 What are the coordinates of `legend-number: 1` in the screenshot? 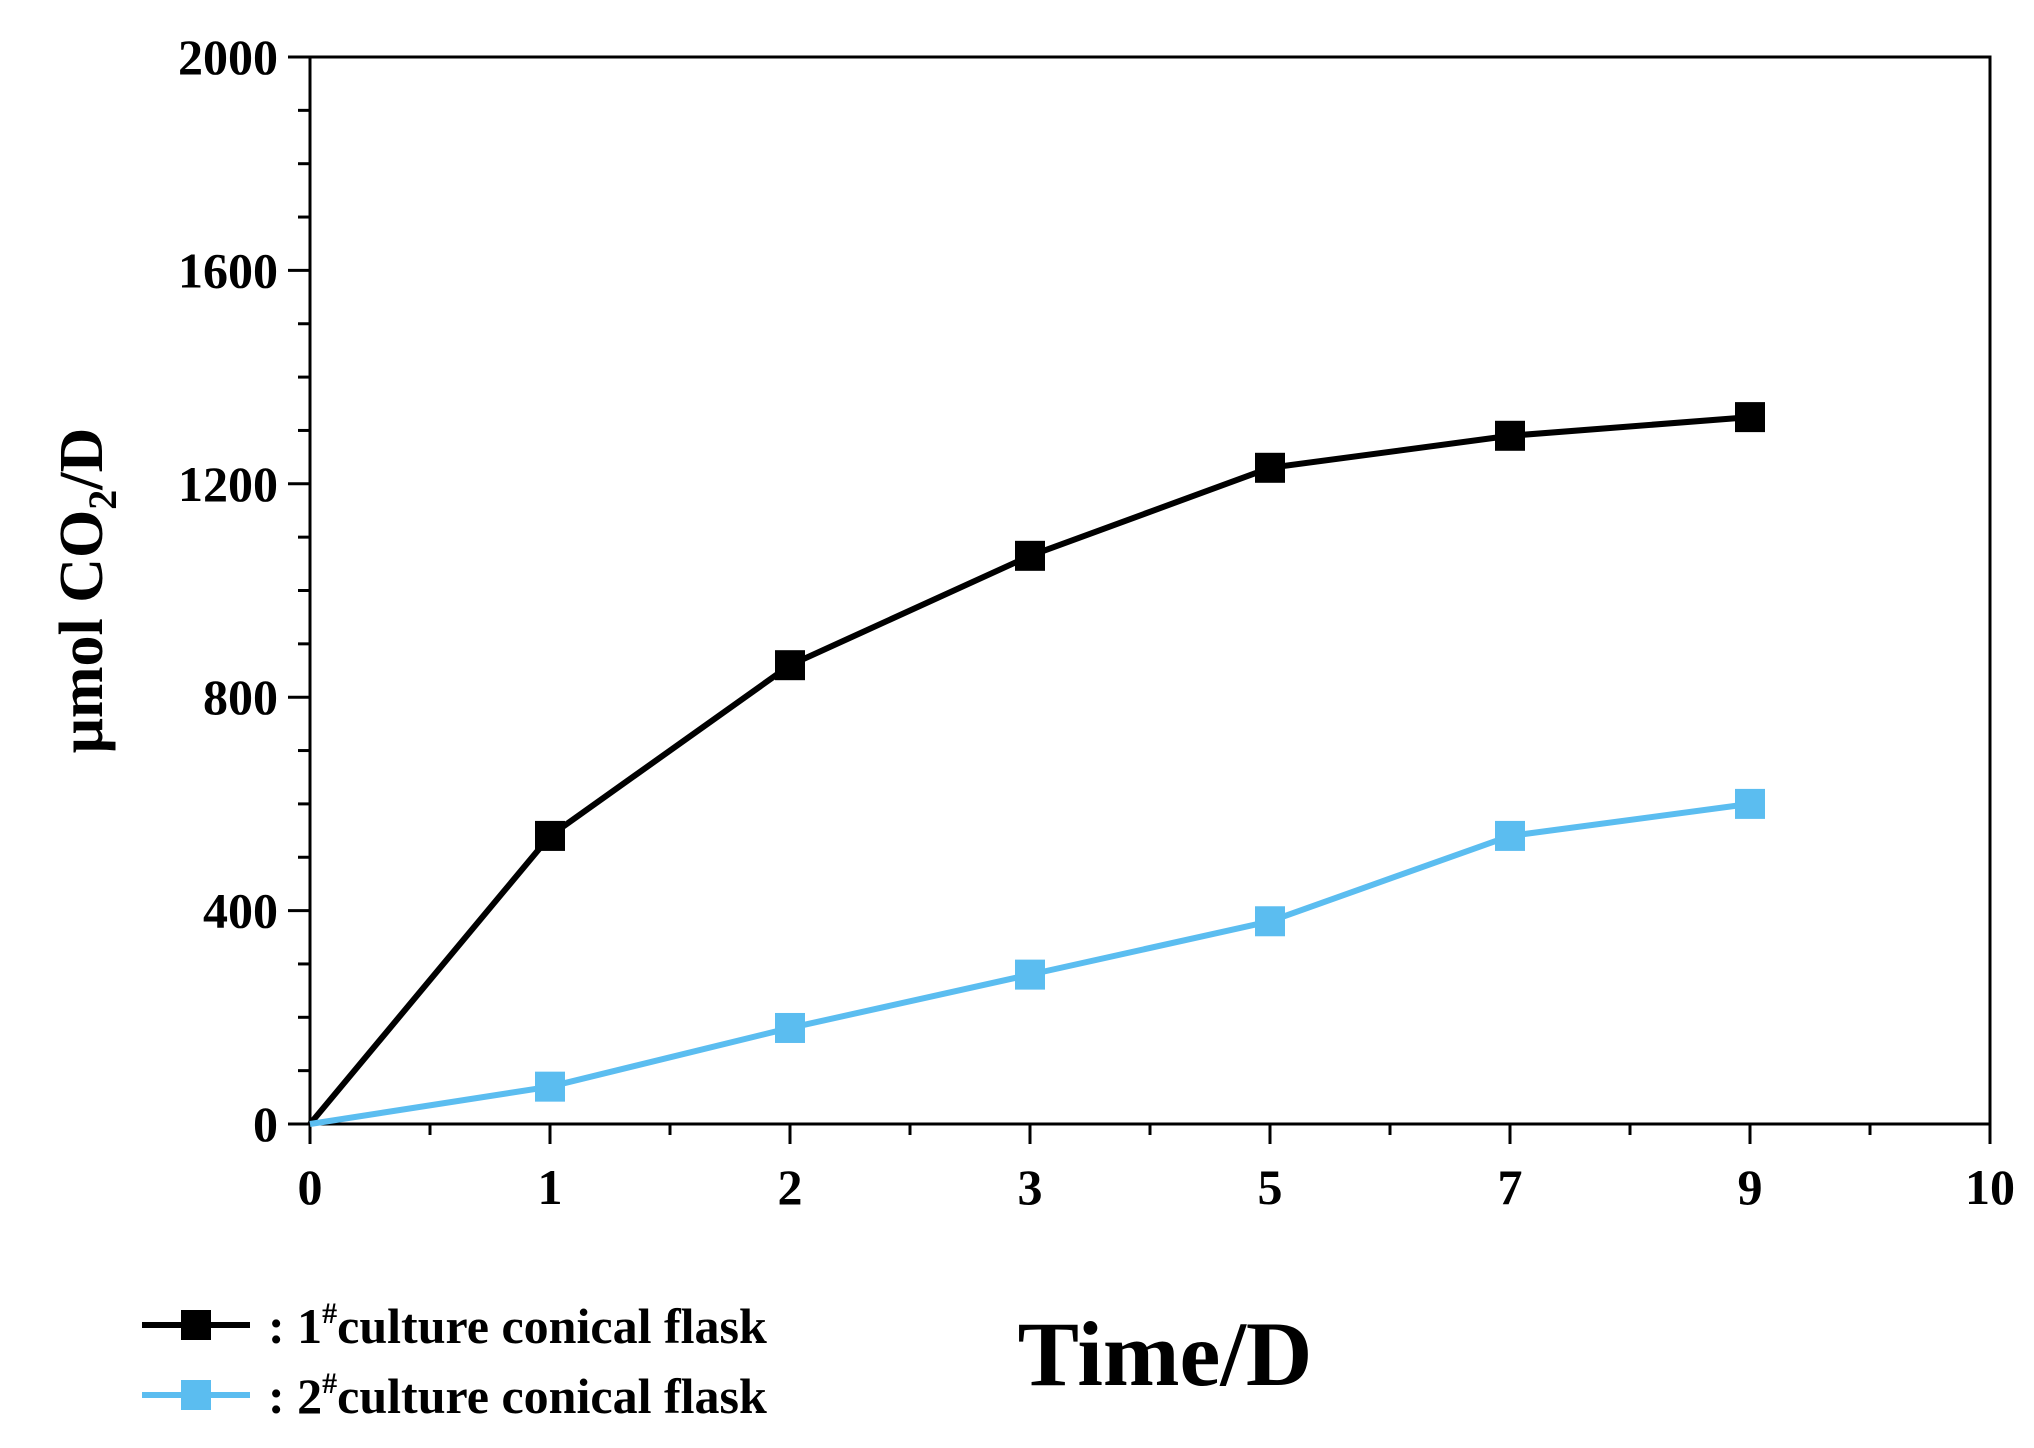 It's located at (309, 1326).